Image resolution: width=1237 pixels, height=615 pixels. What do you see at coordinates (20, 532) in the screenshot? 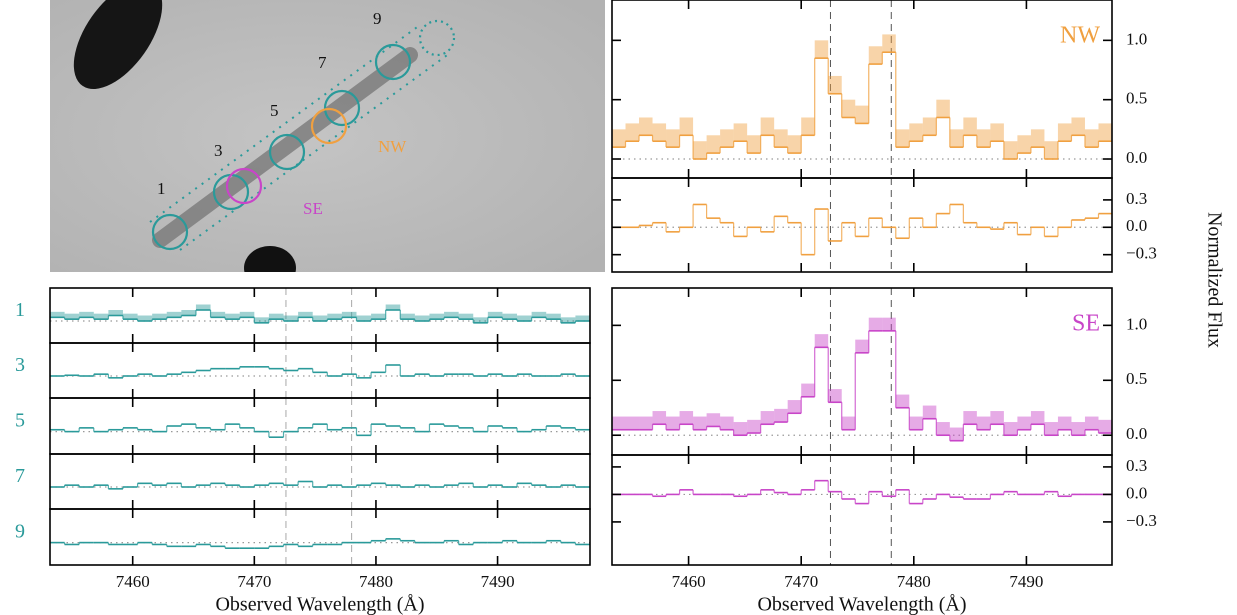
I see `spectrum-label: 9` at bounding box center [20, 532].